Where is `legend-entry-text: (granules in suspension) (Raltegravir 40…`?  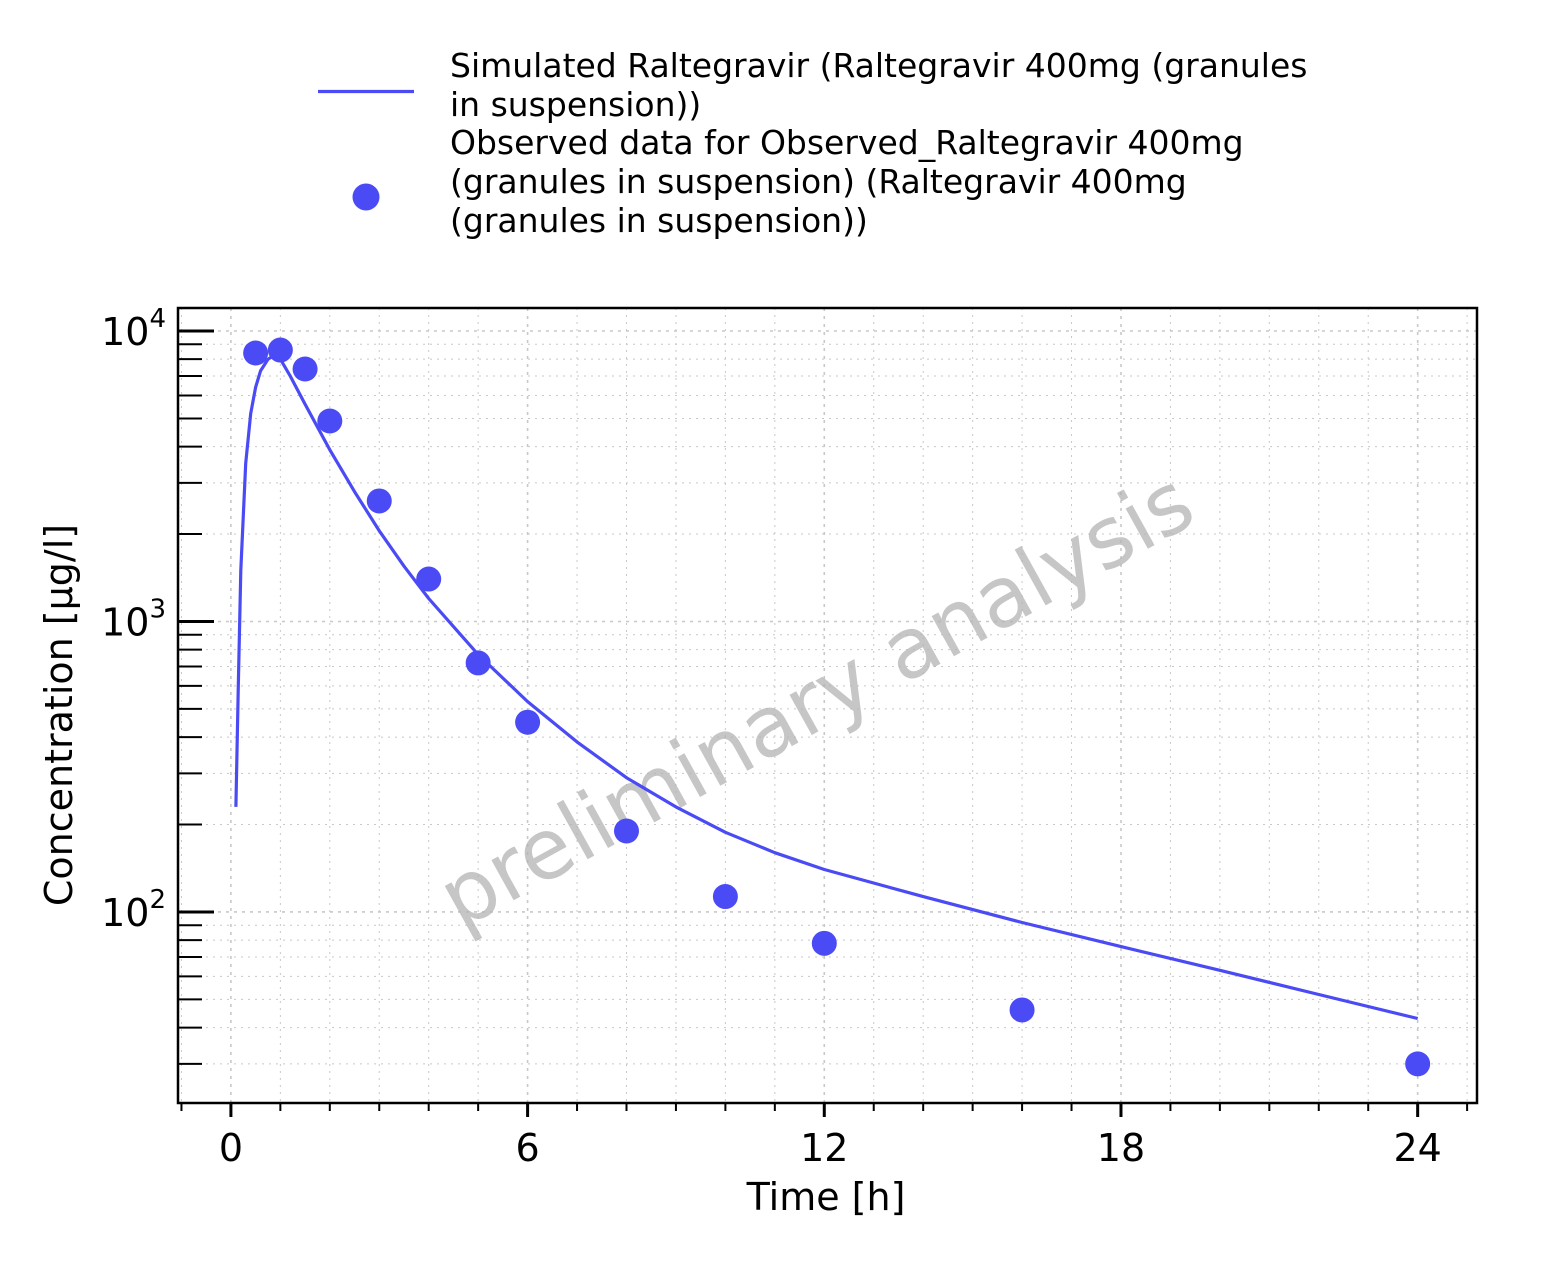 legend-entry-text: (granules in suspension) (Raltegravir 40… is located at coordinates (818, 181).